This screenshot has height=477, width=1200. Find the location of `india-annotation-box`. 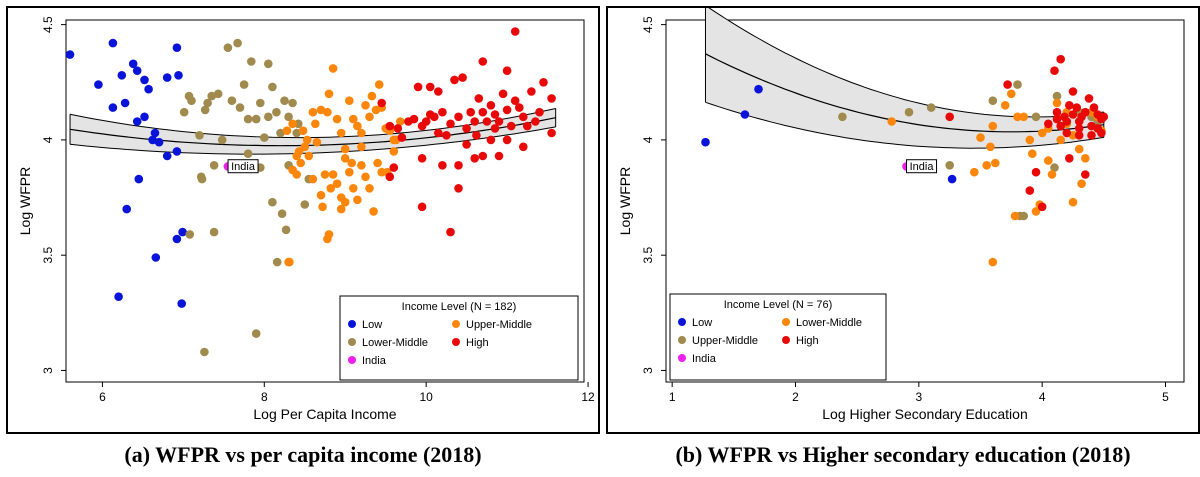

india-annotation-box is located at coordinates (243, 166).